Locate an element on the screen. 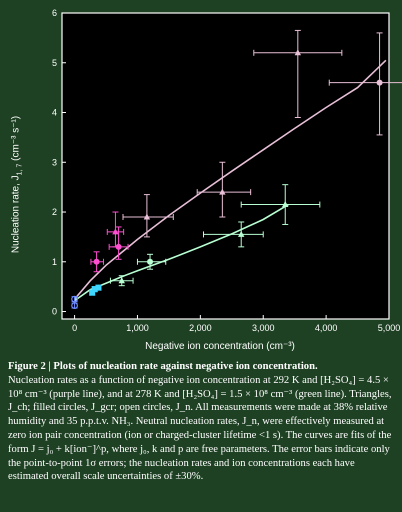  y-tick-label: 4 is located at coordinates (54, 113).